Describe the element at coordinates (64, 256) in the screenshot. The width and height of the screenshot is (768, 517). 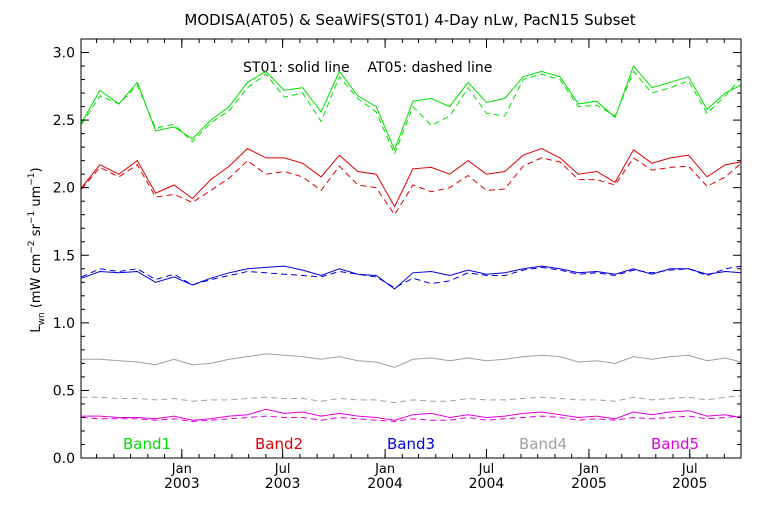
I see `y-tick-label: 1.5` at that location.